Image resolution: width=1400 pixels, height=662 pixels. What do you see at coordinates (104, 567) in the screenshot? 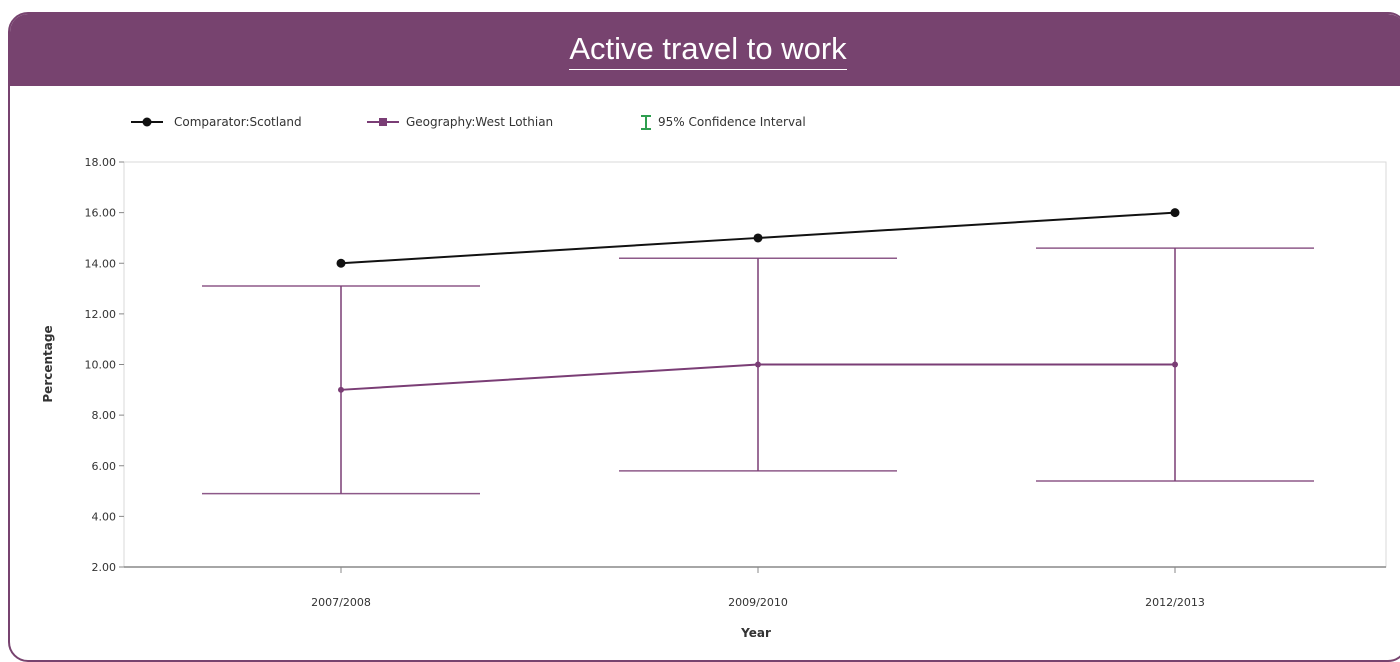
I see `y-tick-label: 2.00` at bounding box center [104, 567].